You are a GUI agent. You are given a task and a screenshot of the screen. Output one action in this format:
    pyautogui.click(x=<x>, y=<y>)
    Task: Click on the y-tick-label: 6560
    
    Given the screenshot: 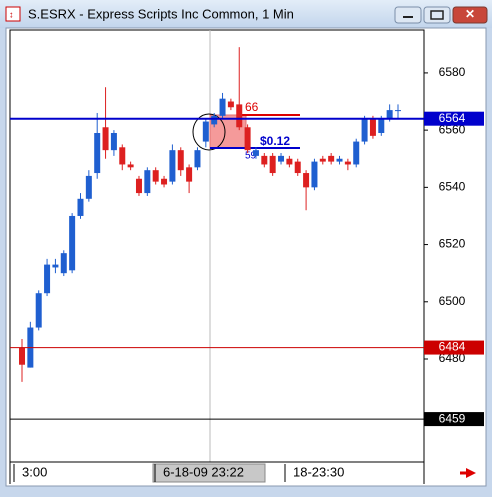 What is the action you would take?
    pyautogui.click(x=452, y=129)
    